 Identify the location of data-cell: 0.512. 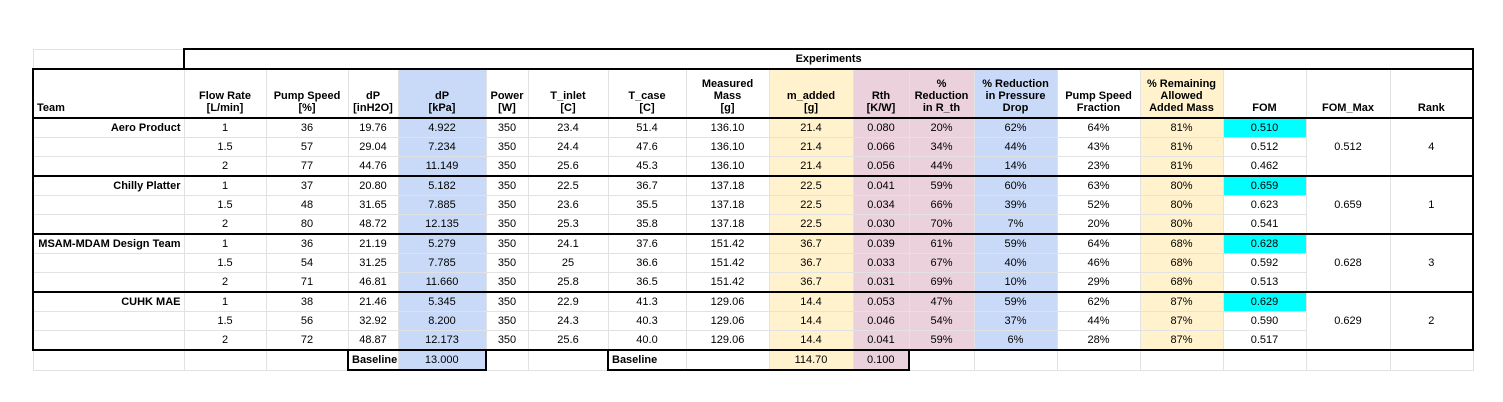
(1264, 147).